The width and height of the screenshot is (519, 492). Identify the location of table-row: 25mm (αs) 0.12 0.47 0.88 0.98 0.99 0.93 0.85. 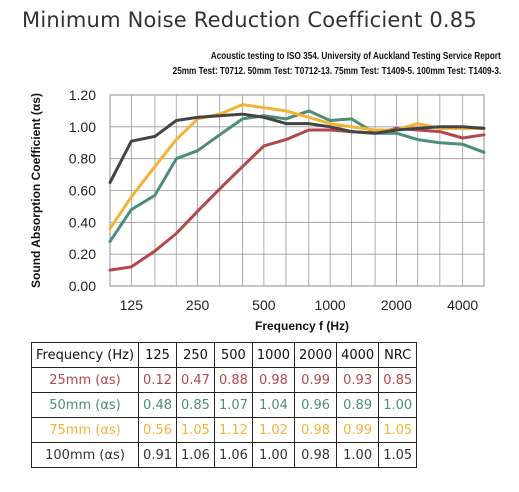
(224, 380).